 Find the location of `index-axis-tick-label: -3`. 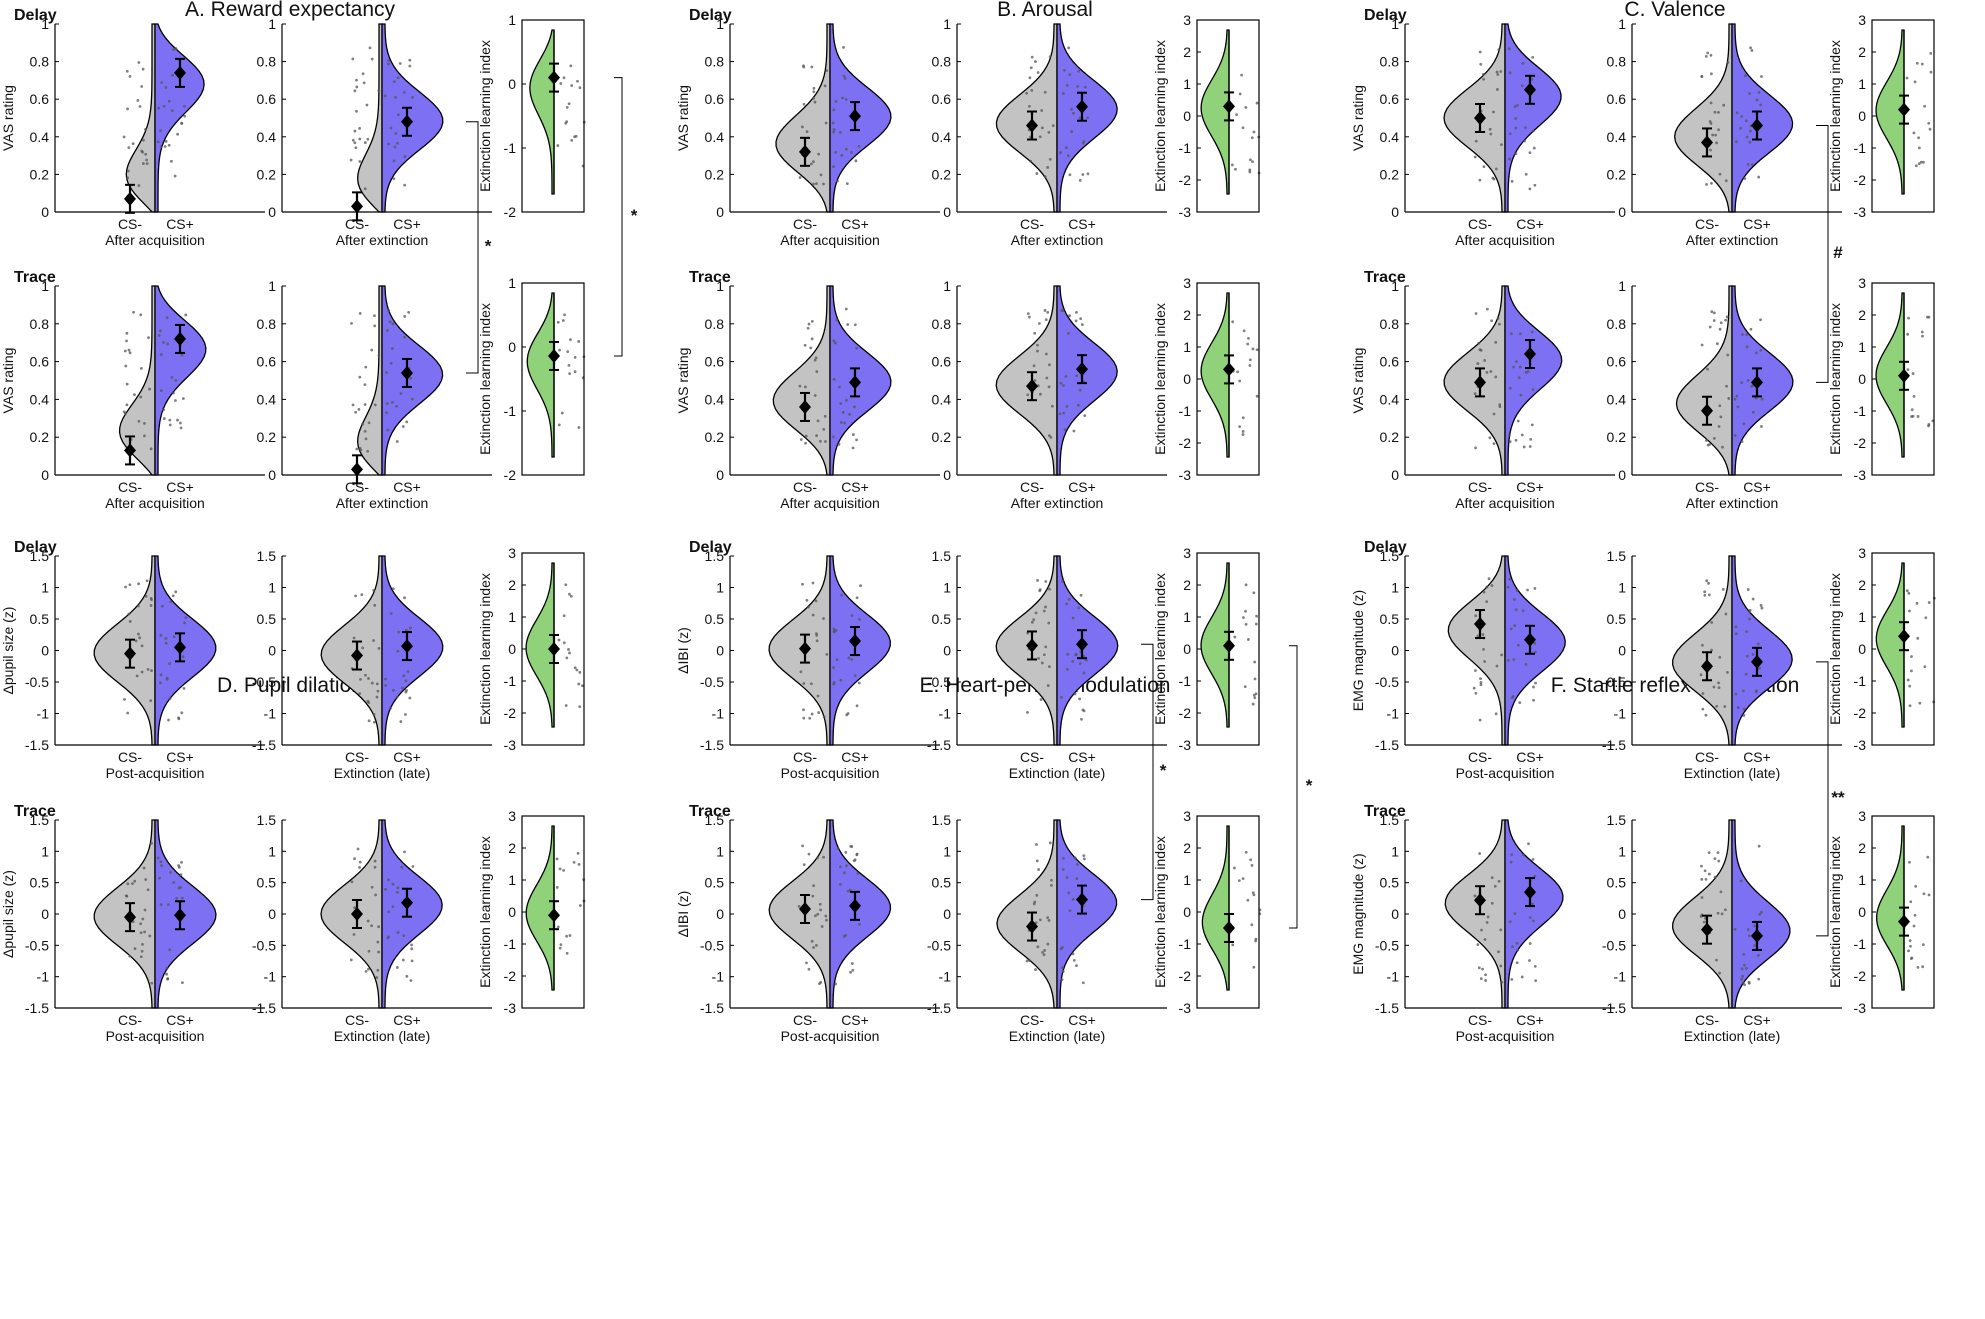

index-axis-tick-label: -3 is located at coordinates (510, 1008).